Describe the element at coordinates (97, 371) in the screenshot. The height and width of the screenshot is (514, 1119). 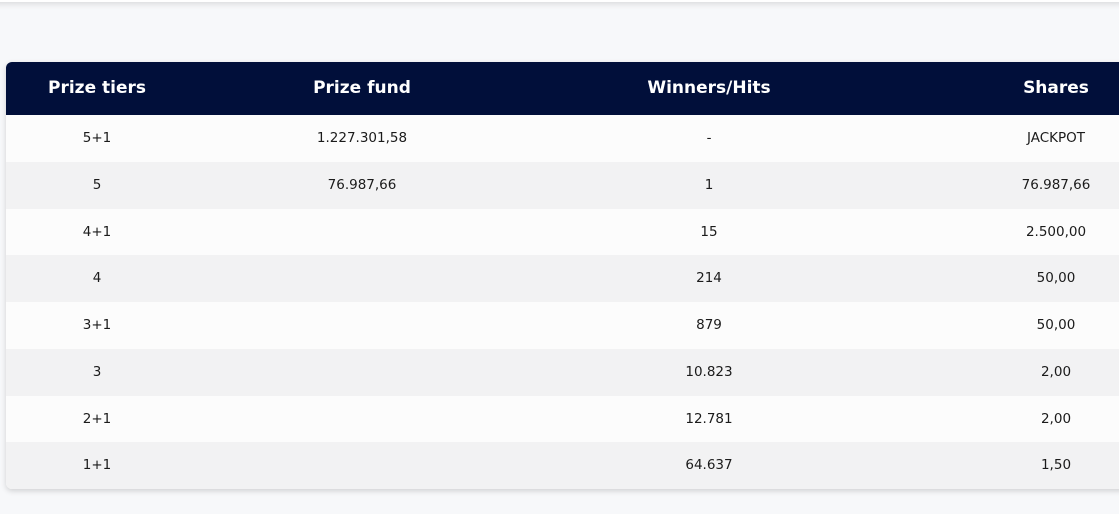
I see `cell-tier: 3` at that location.